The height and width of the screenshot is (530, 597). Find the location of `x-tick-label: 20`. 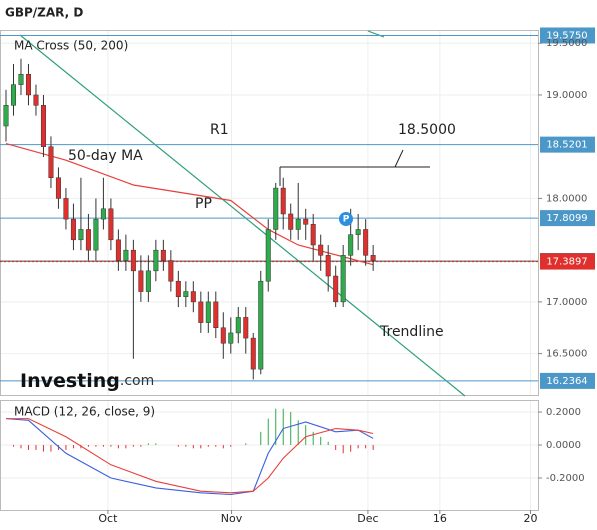

x-tick-label: 20 is located at coordinates (531, 518).